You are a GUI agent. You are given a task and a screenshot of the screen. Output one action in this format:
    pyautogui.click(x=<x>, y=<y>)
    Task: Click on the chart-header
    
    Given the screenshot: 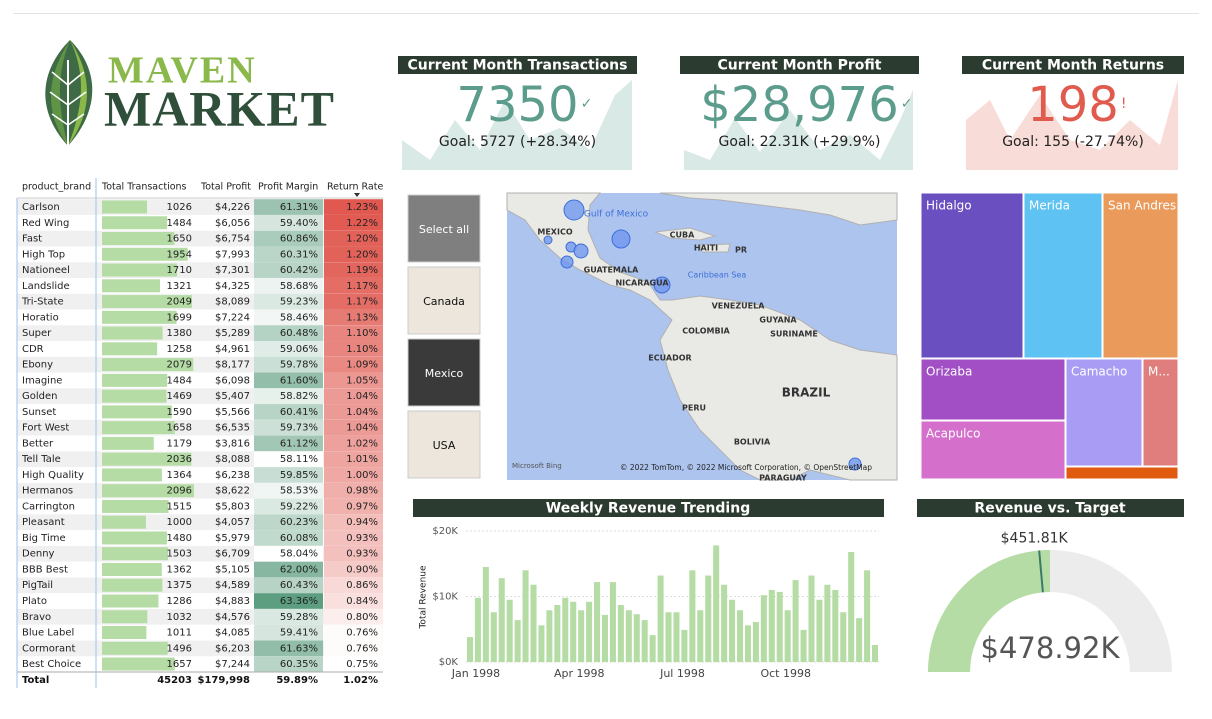 What is the action you would take?
    pyautogui.click(x=1050, y=508)
    